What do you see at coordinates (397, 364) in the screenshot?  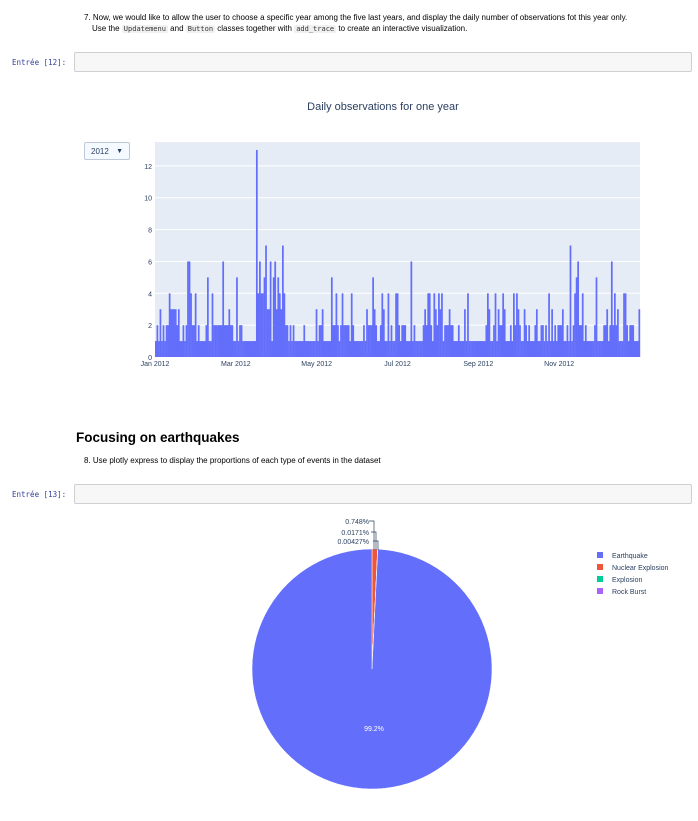 I see `x-tick-label: Jul 2012` at bounding box center [397, 364].